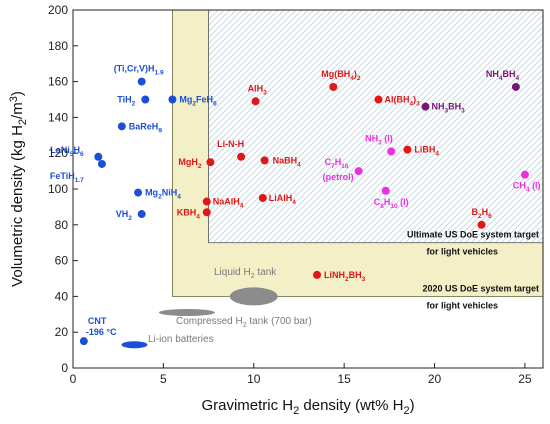 This screenshot has width=550, height=424. I want to click on label-lialh4: LiAlH4, so click(283, 199).